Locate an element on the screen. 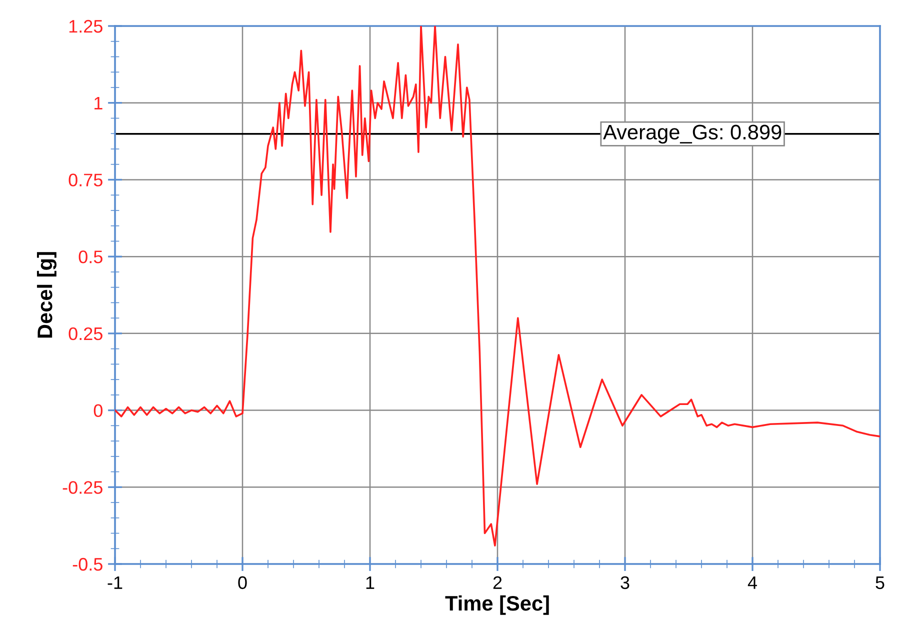 The height and width of the screenshot is (633, 912). x-tick-label: 0 is located at coordinates (242, 583).